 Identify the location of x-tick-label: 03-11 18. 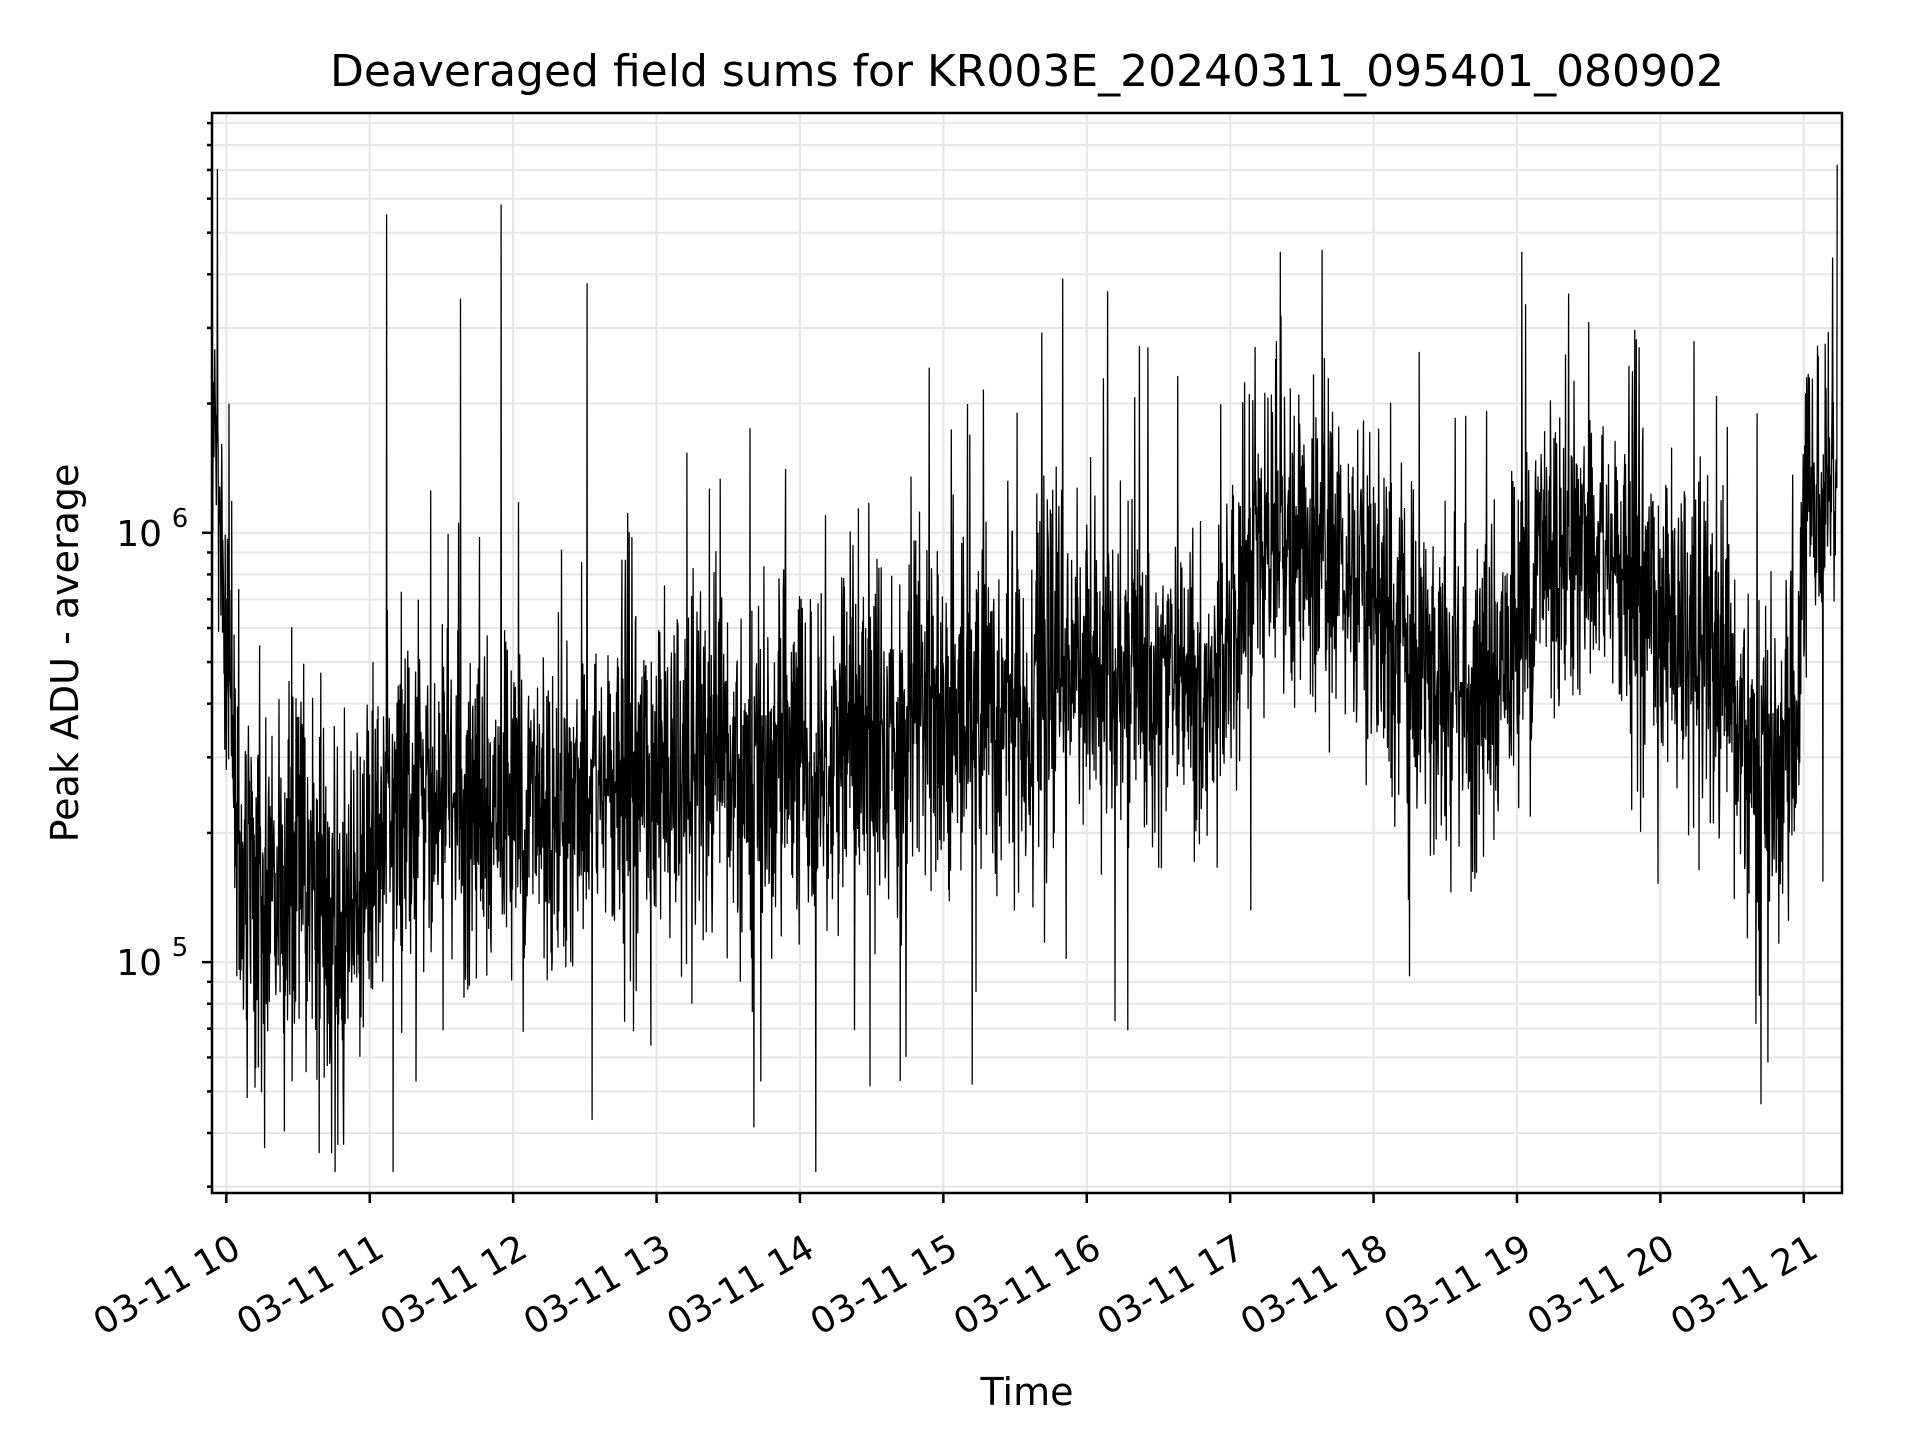
(1314, 1285).